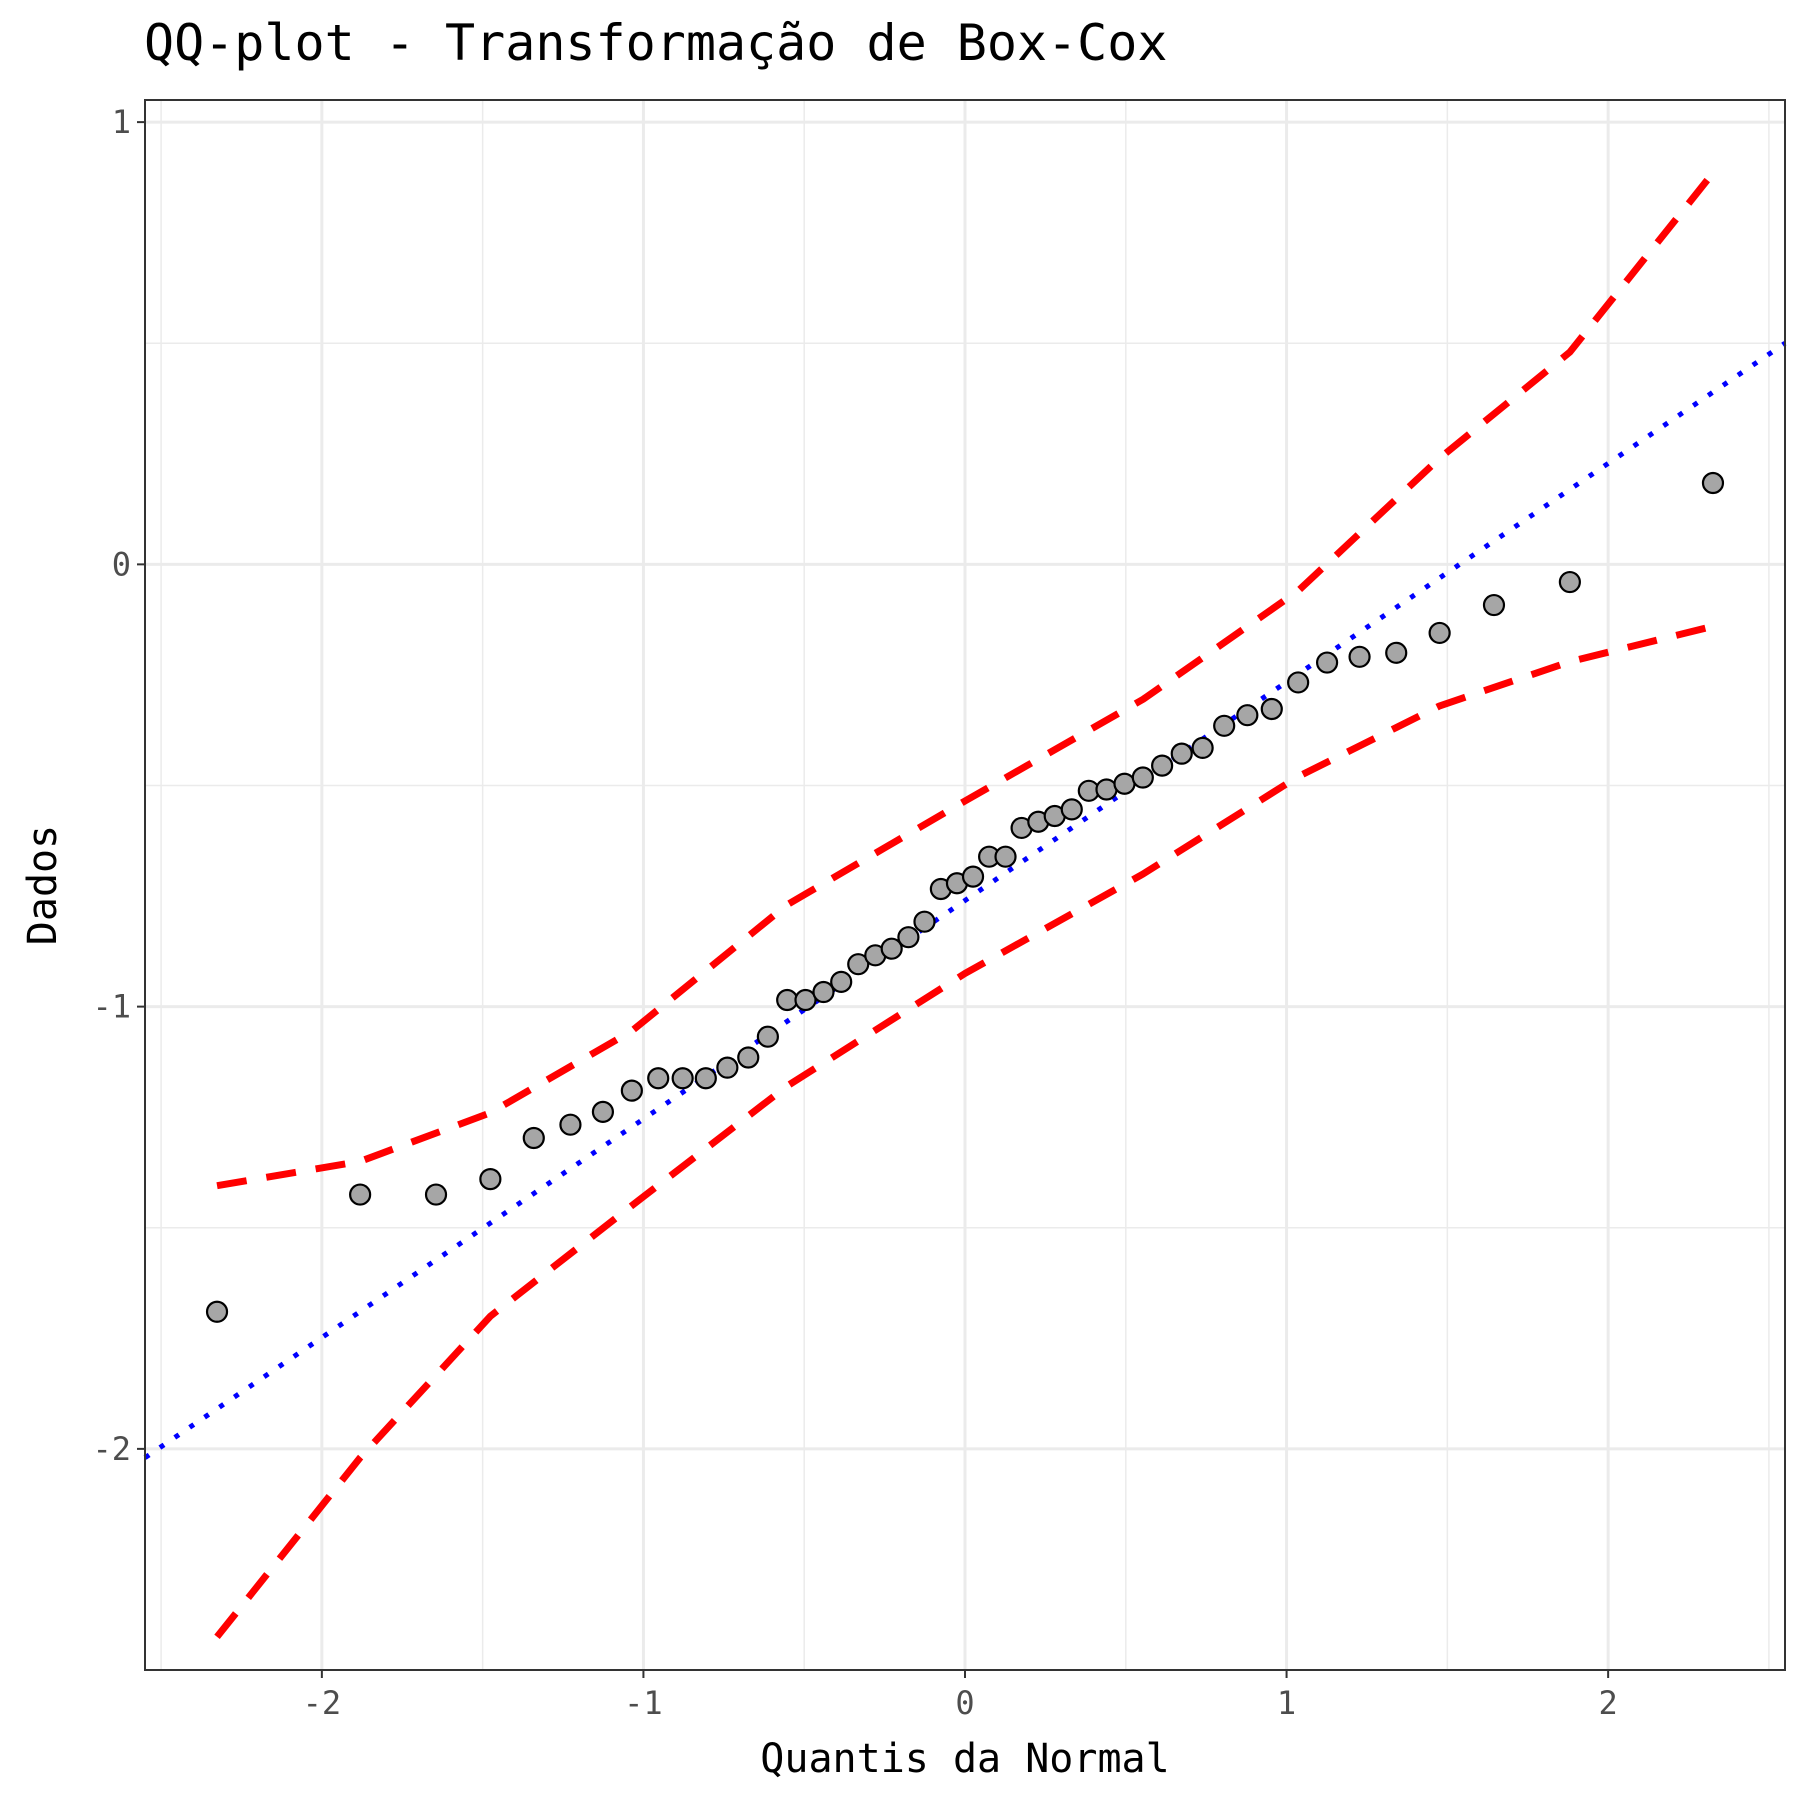 The image size is (1800, 1800). What do you see at coordinates (643, 1703) in the screenshot?
I see `x-tick-label: -1` at bounding box center [643, 1703].